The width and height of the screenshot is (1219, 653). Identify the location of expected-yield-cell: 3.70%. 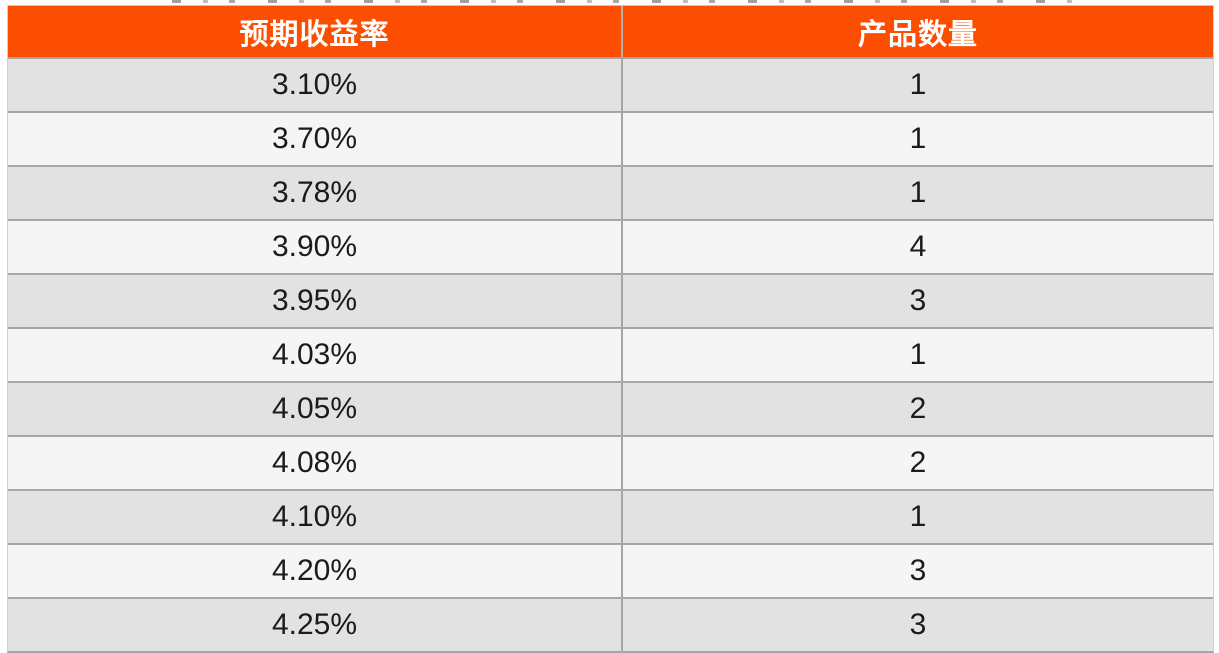
(315, 139).